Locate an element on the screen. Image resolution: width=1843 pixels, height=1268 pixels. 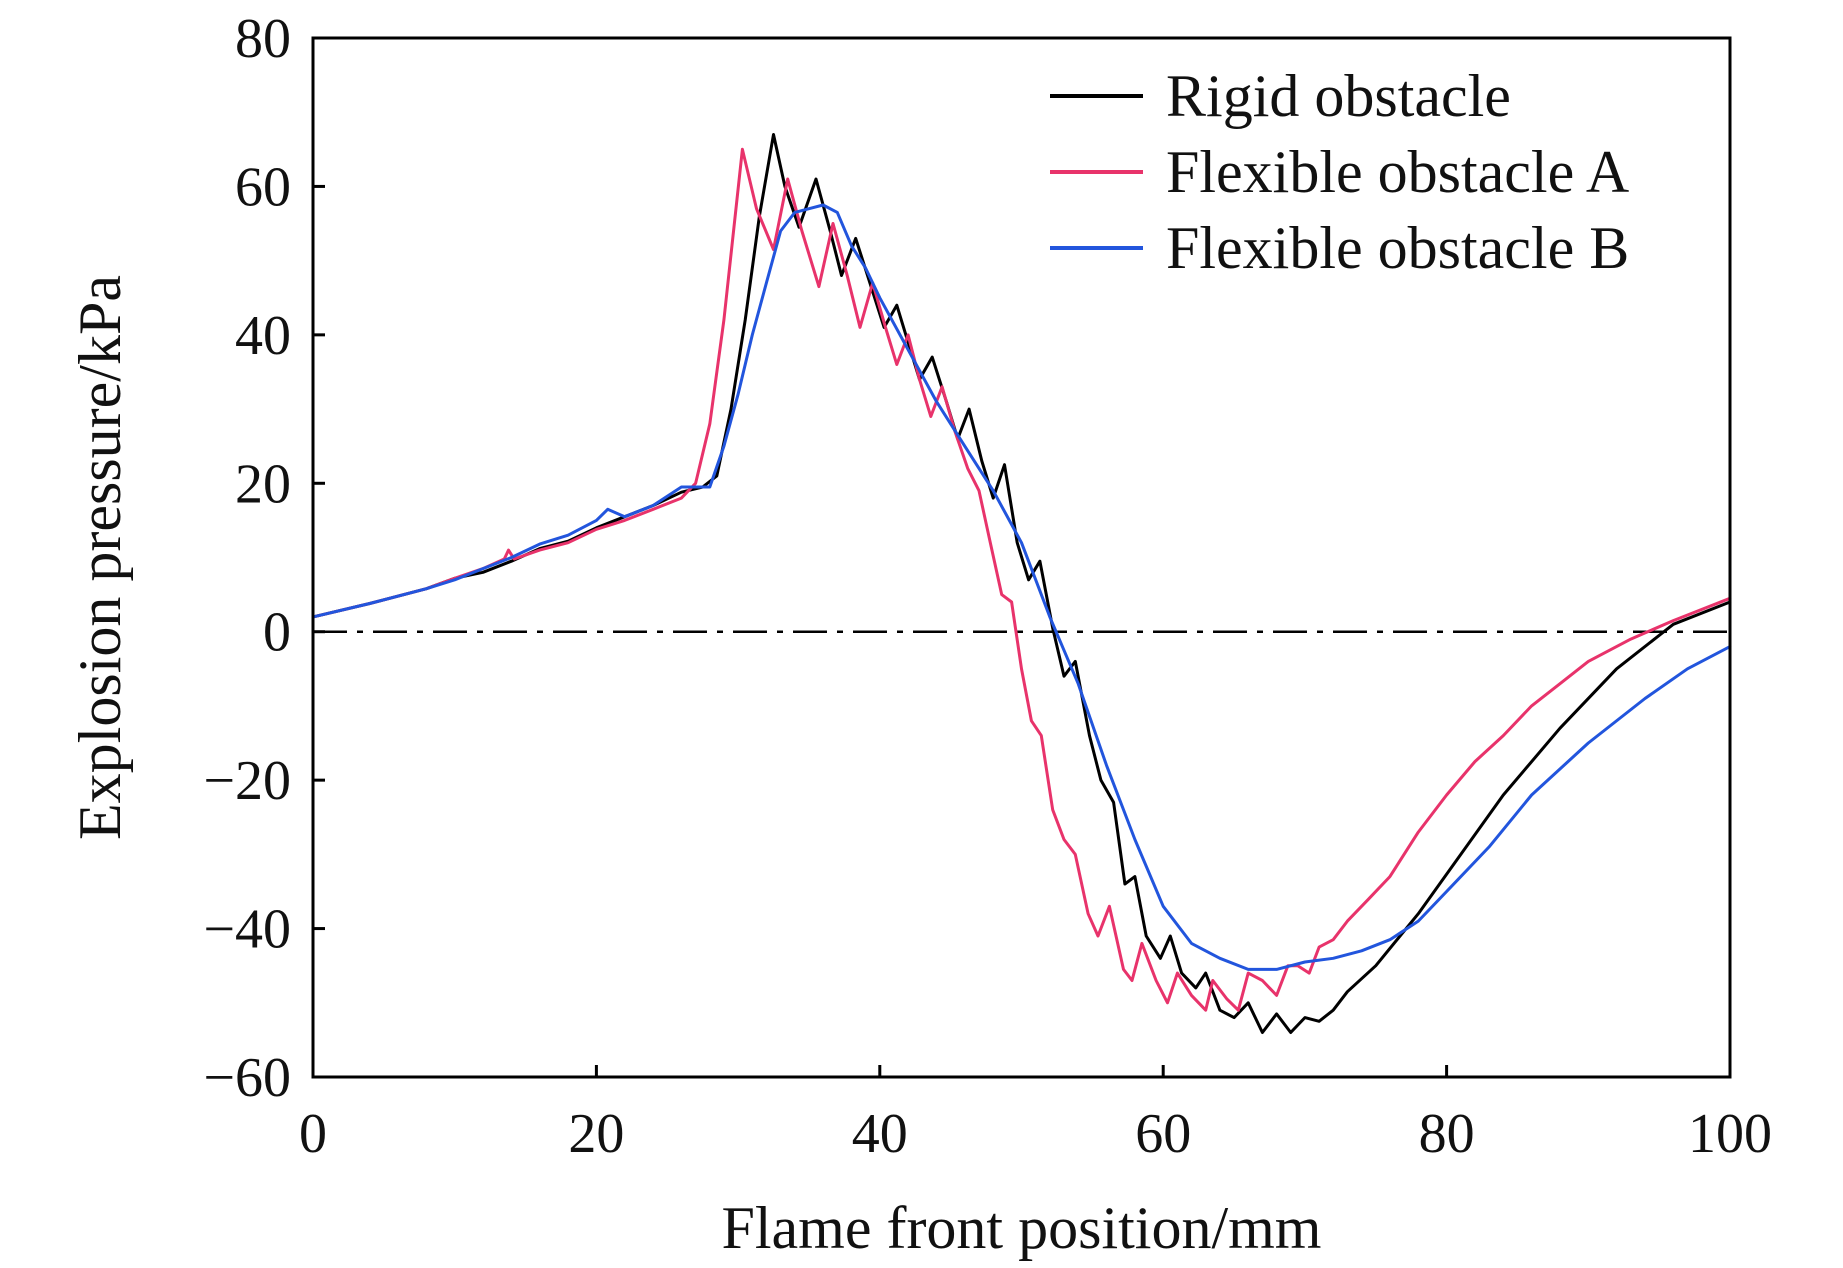
y-tick-label: 40 is located at coordinates (263, 336).